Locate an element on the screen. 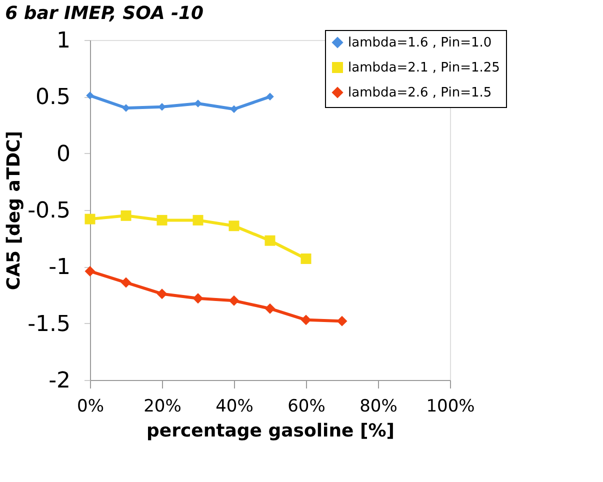 The height and width of the screenshot is (482, 603). y-tick-label: 0 is located at coordinates (63, 154).